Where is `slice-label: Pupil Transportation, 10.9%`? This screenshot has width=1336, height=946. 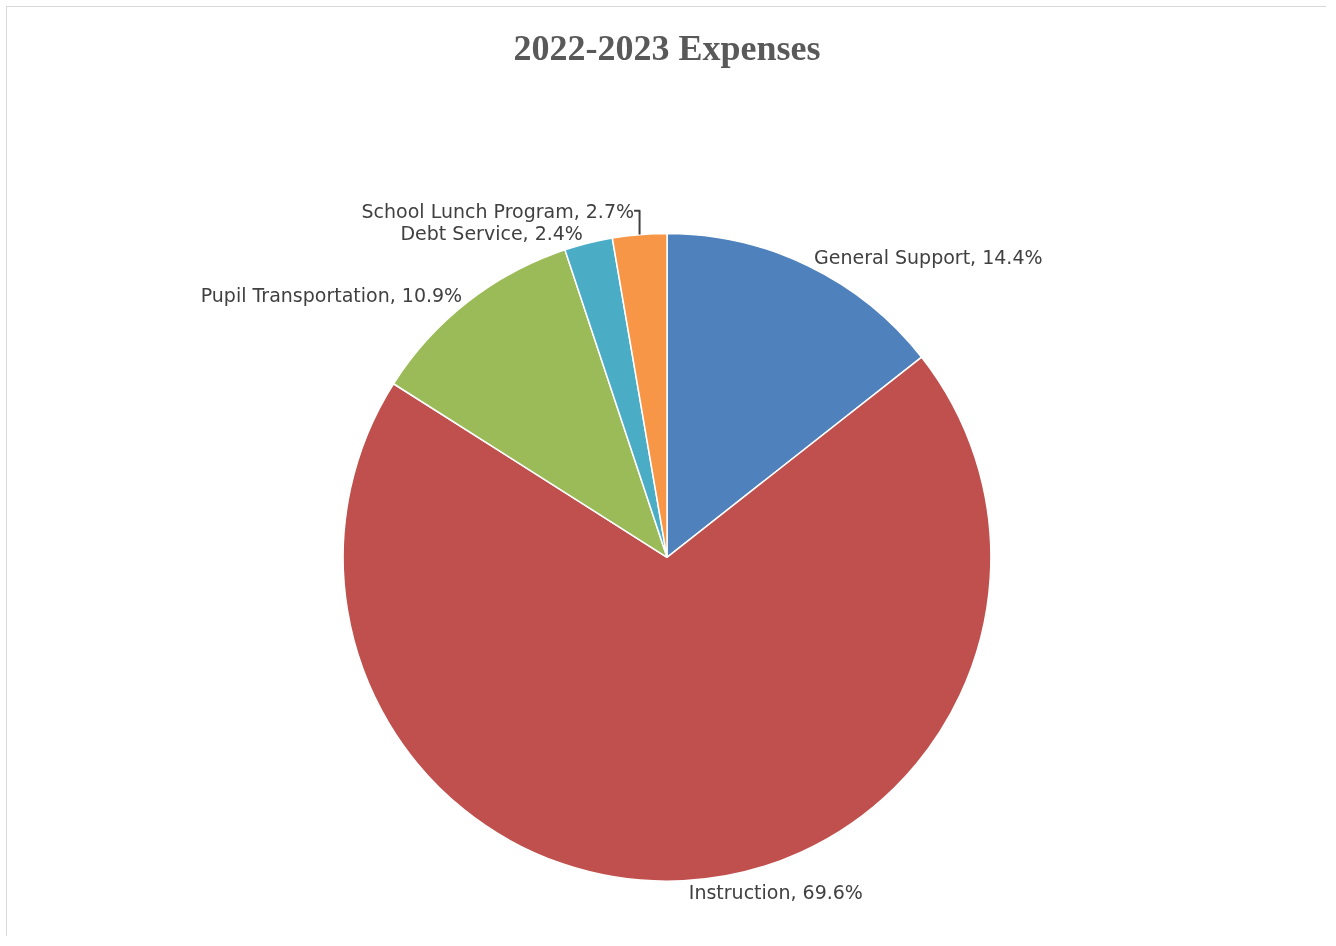 slice-label: Pupil Transportation, 10.9% is located at coordinates (331, 295).